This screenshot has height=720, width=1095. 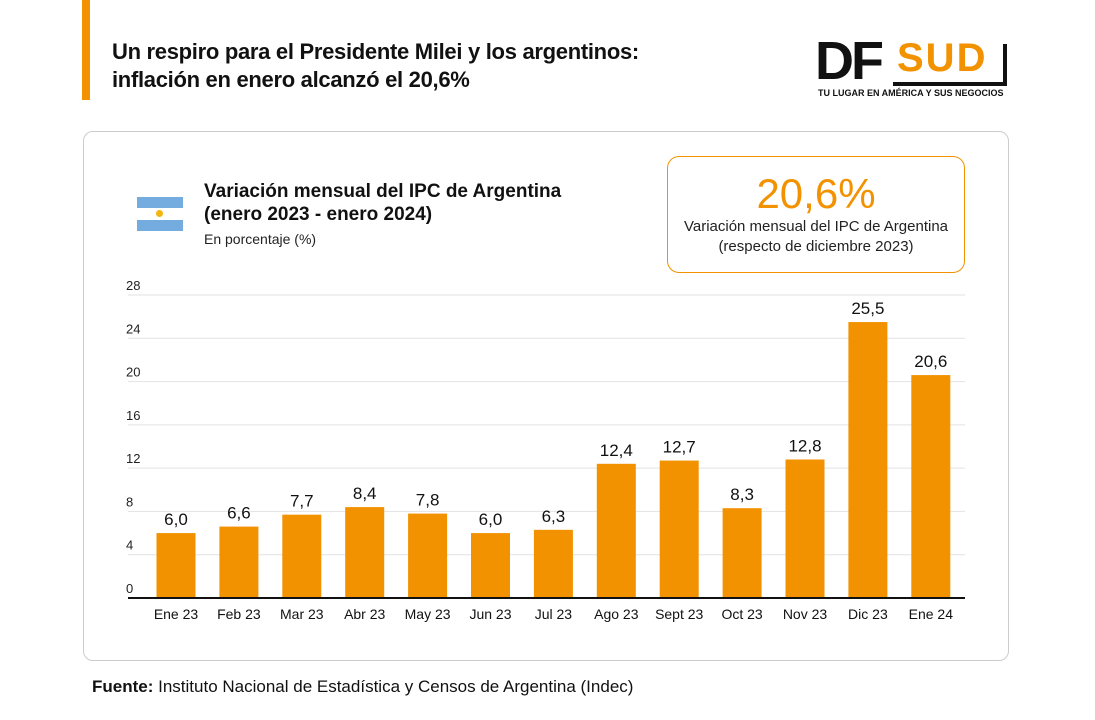 I want to click on x-tick-label: Oct 23, so click(x=741, y=614).